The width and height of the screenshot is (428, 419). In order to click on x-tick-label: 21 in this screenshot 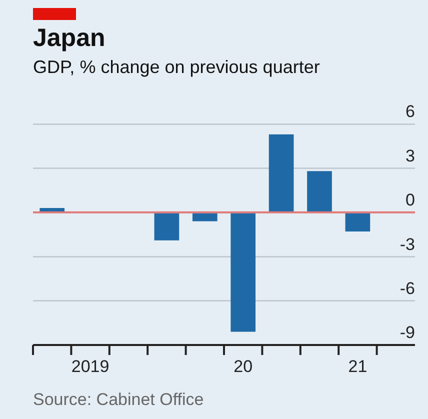, I will do `click(358, 366)`.